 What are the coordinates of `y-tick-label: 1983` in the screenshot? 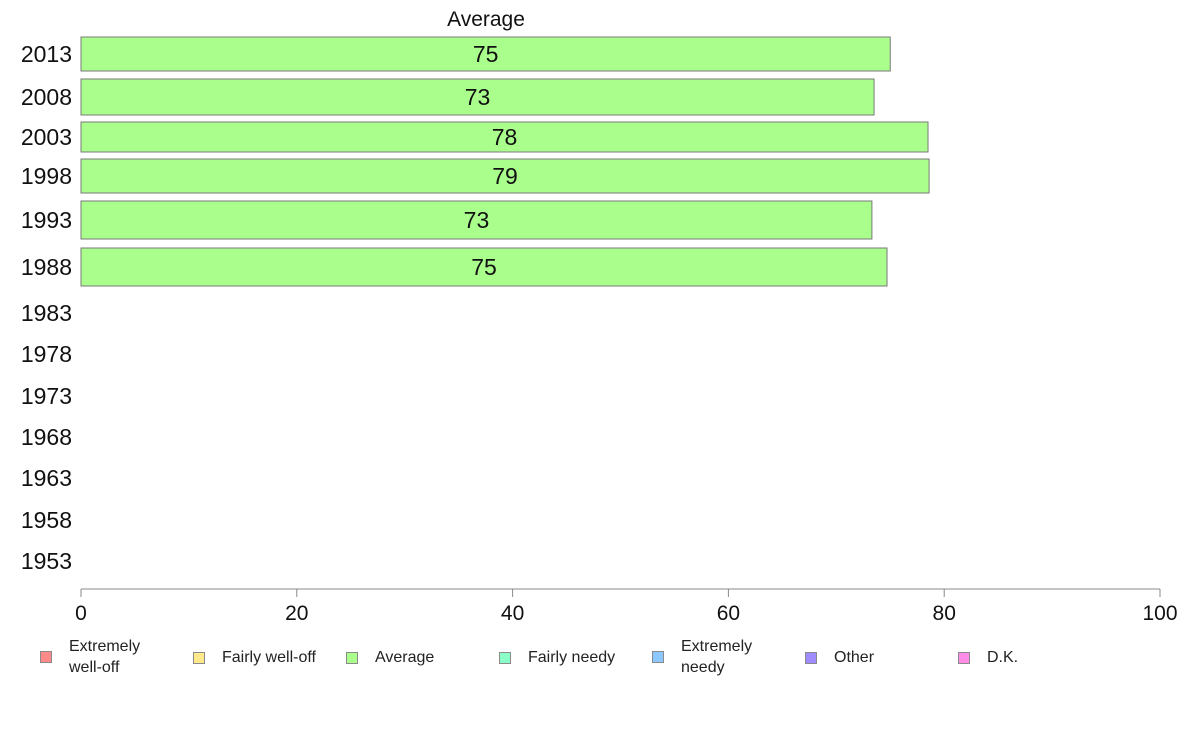 It's located at (46, 313).